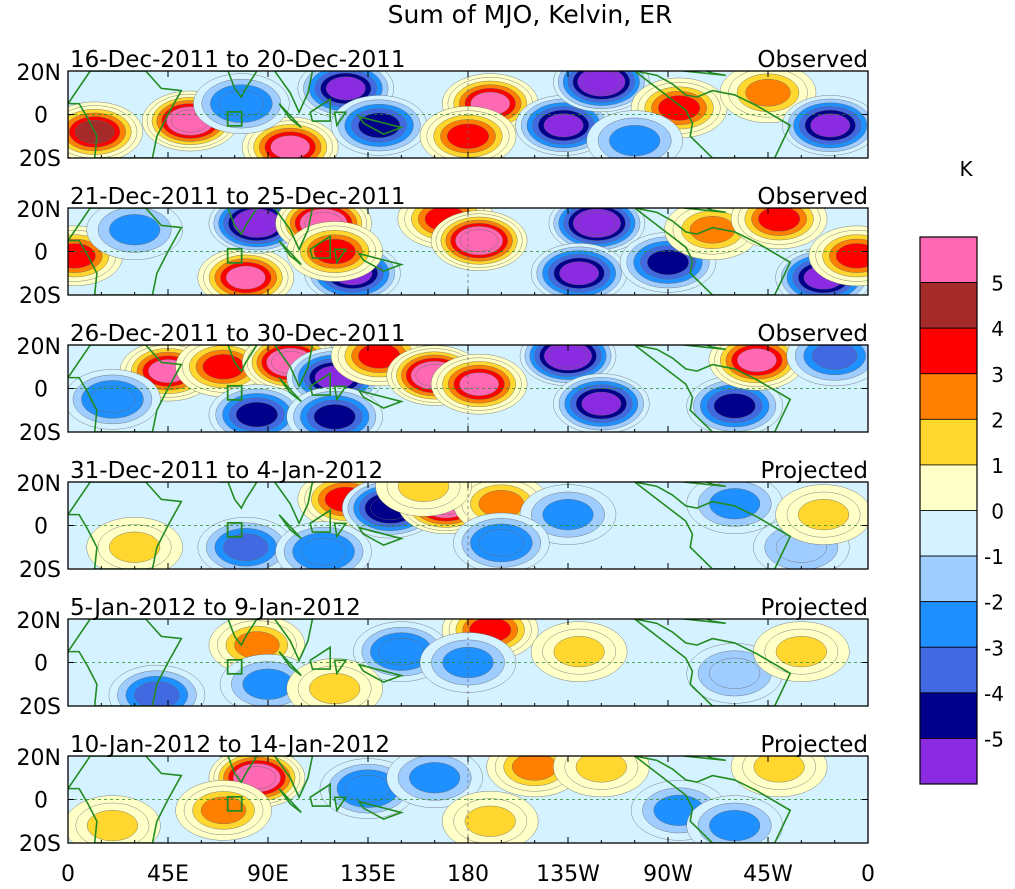 This screenshot has width=1015, height=889. Describe the element at coordinates (668, 874) in the screenshot. I see `x-tick-label: 90W` at that location.